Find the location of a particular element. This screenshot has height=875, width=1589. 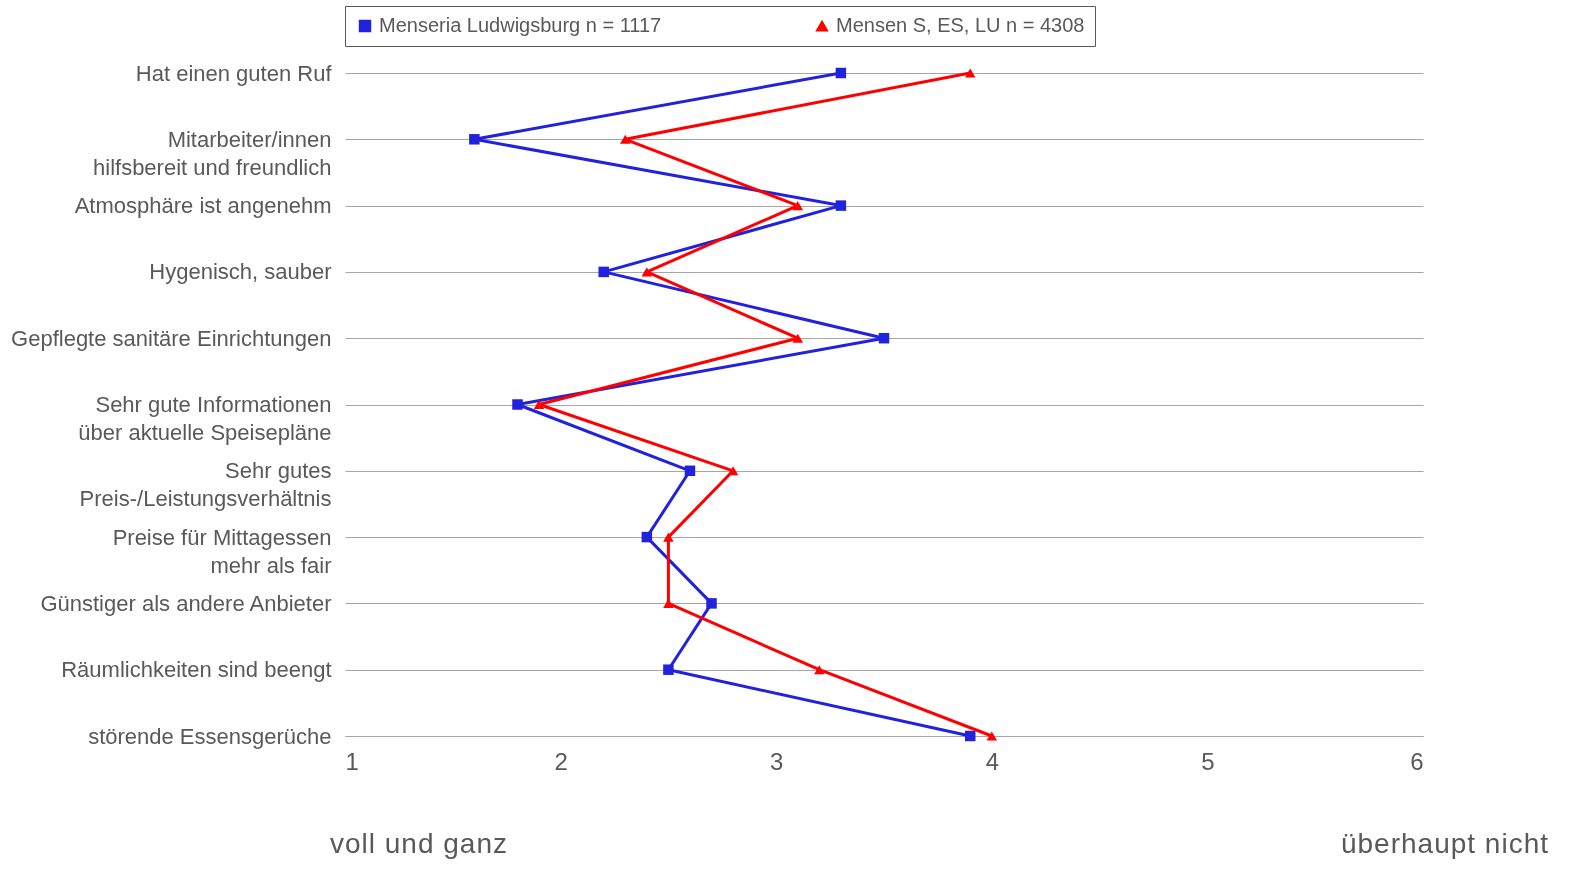

x-tick-label: 2 is located at coordinates (561, 761).